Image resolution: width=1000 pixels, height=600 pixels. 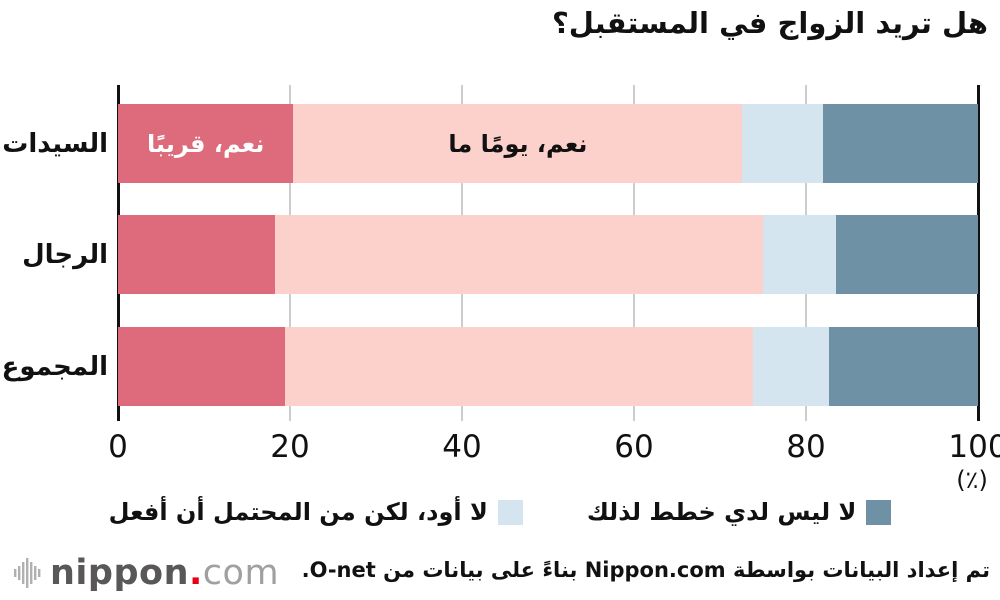 What do you see at coordinates (978, 253) in the screenshot?
I see `axis-edge-line` at bounding box center [978, 253].